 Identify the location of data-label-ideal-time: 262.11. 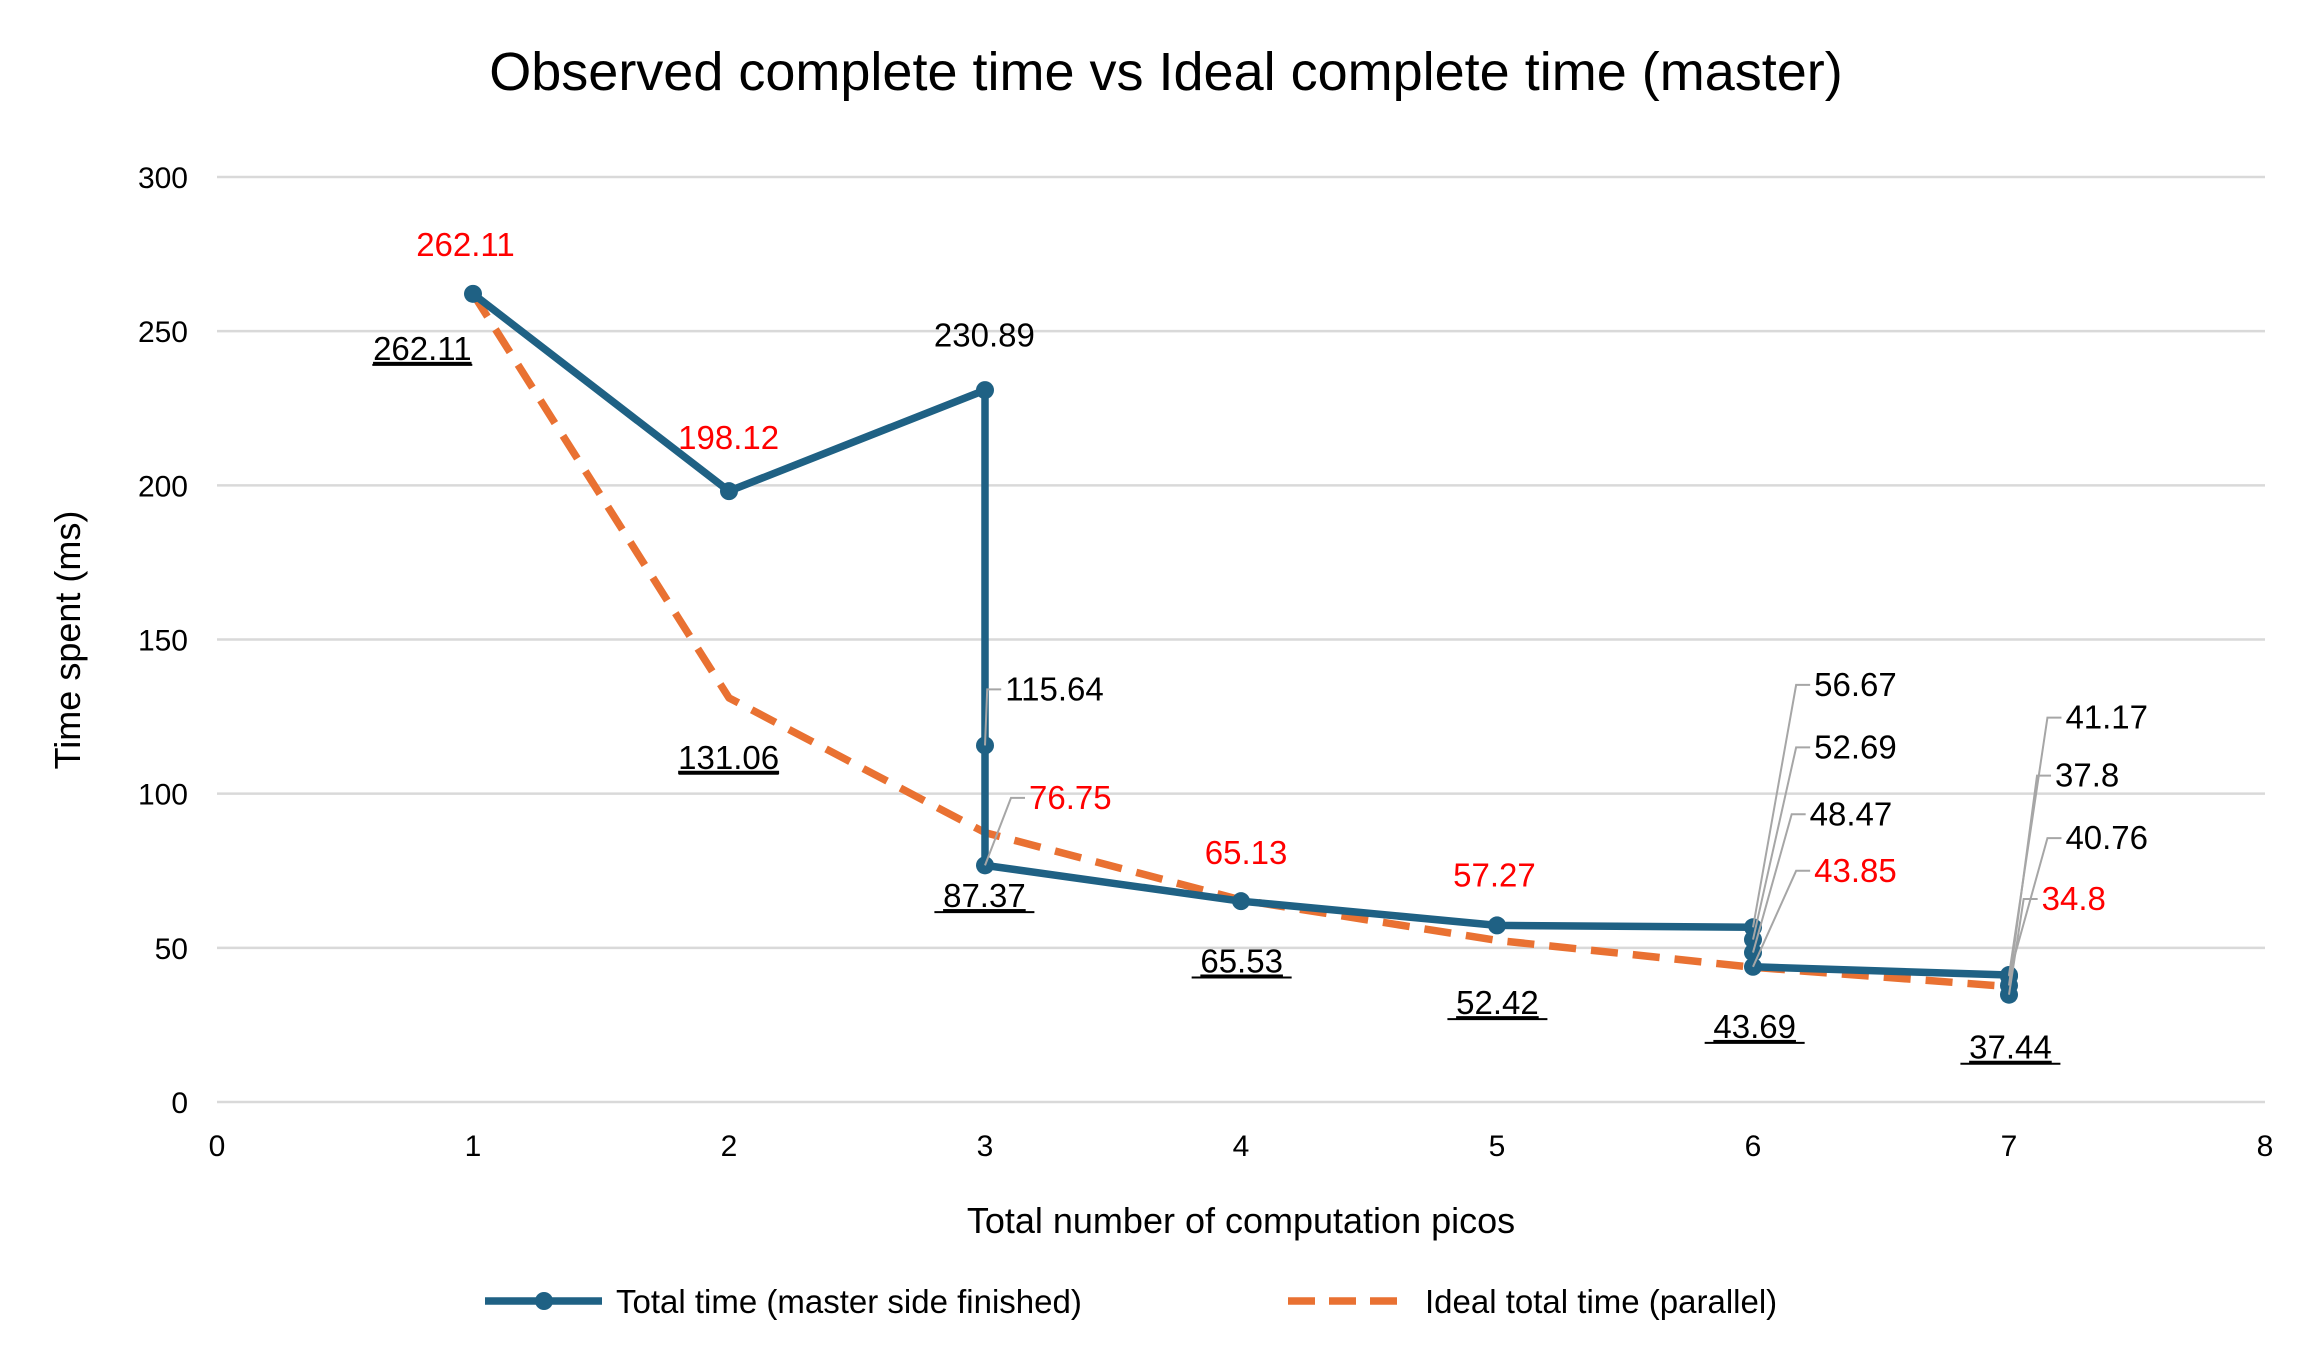
(422, 348).